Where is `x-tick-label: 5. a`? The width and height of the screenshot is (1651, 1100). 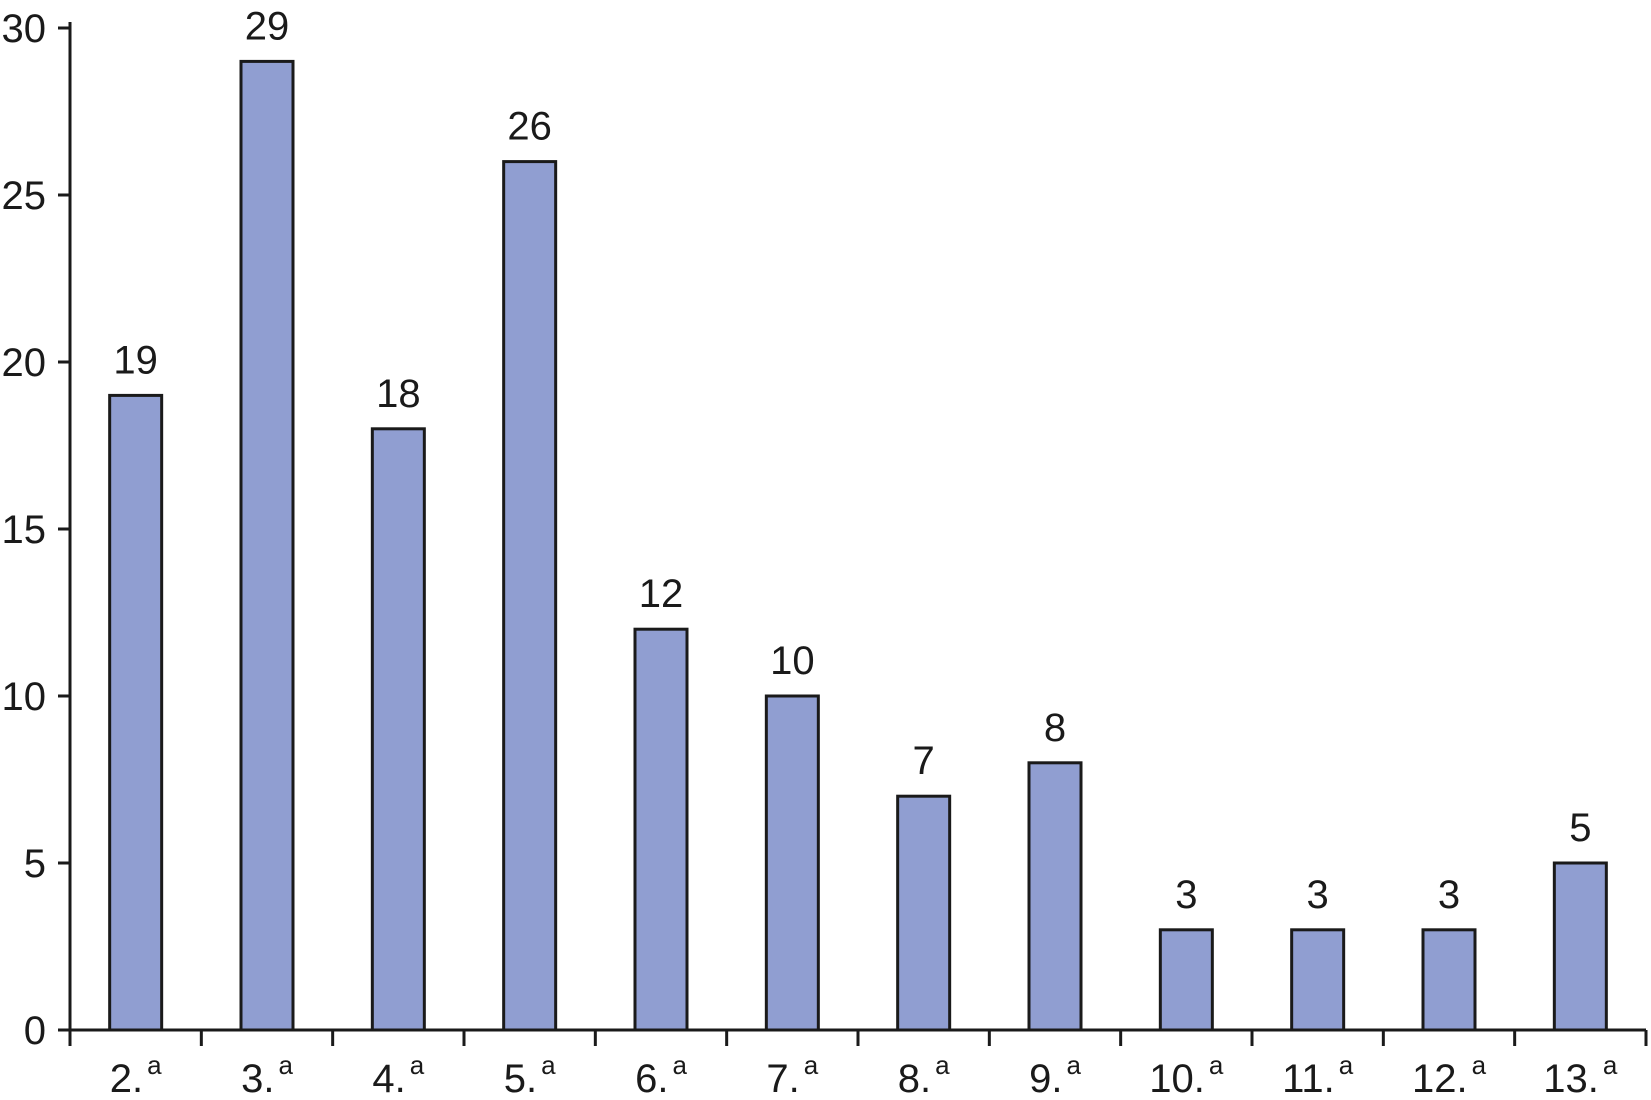 x-tick-label: 5. a is located at coordinates (530, 1075).